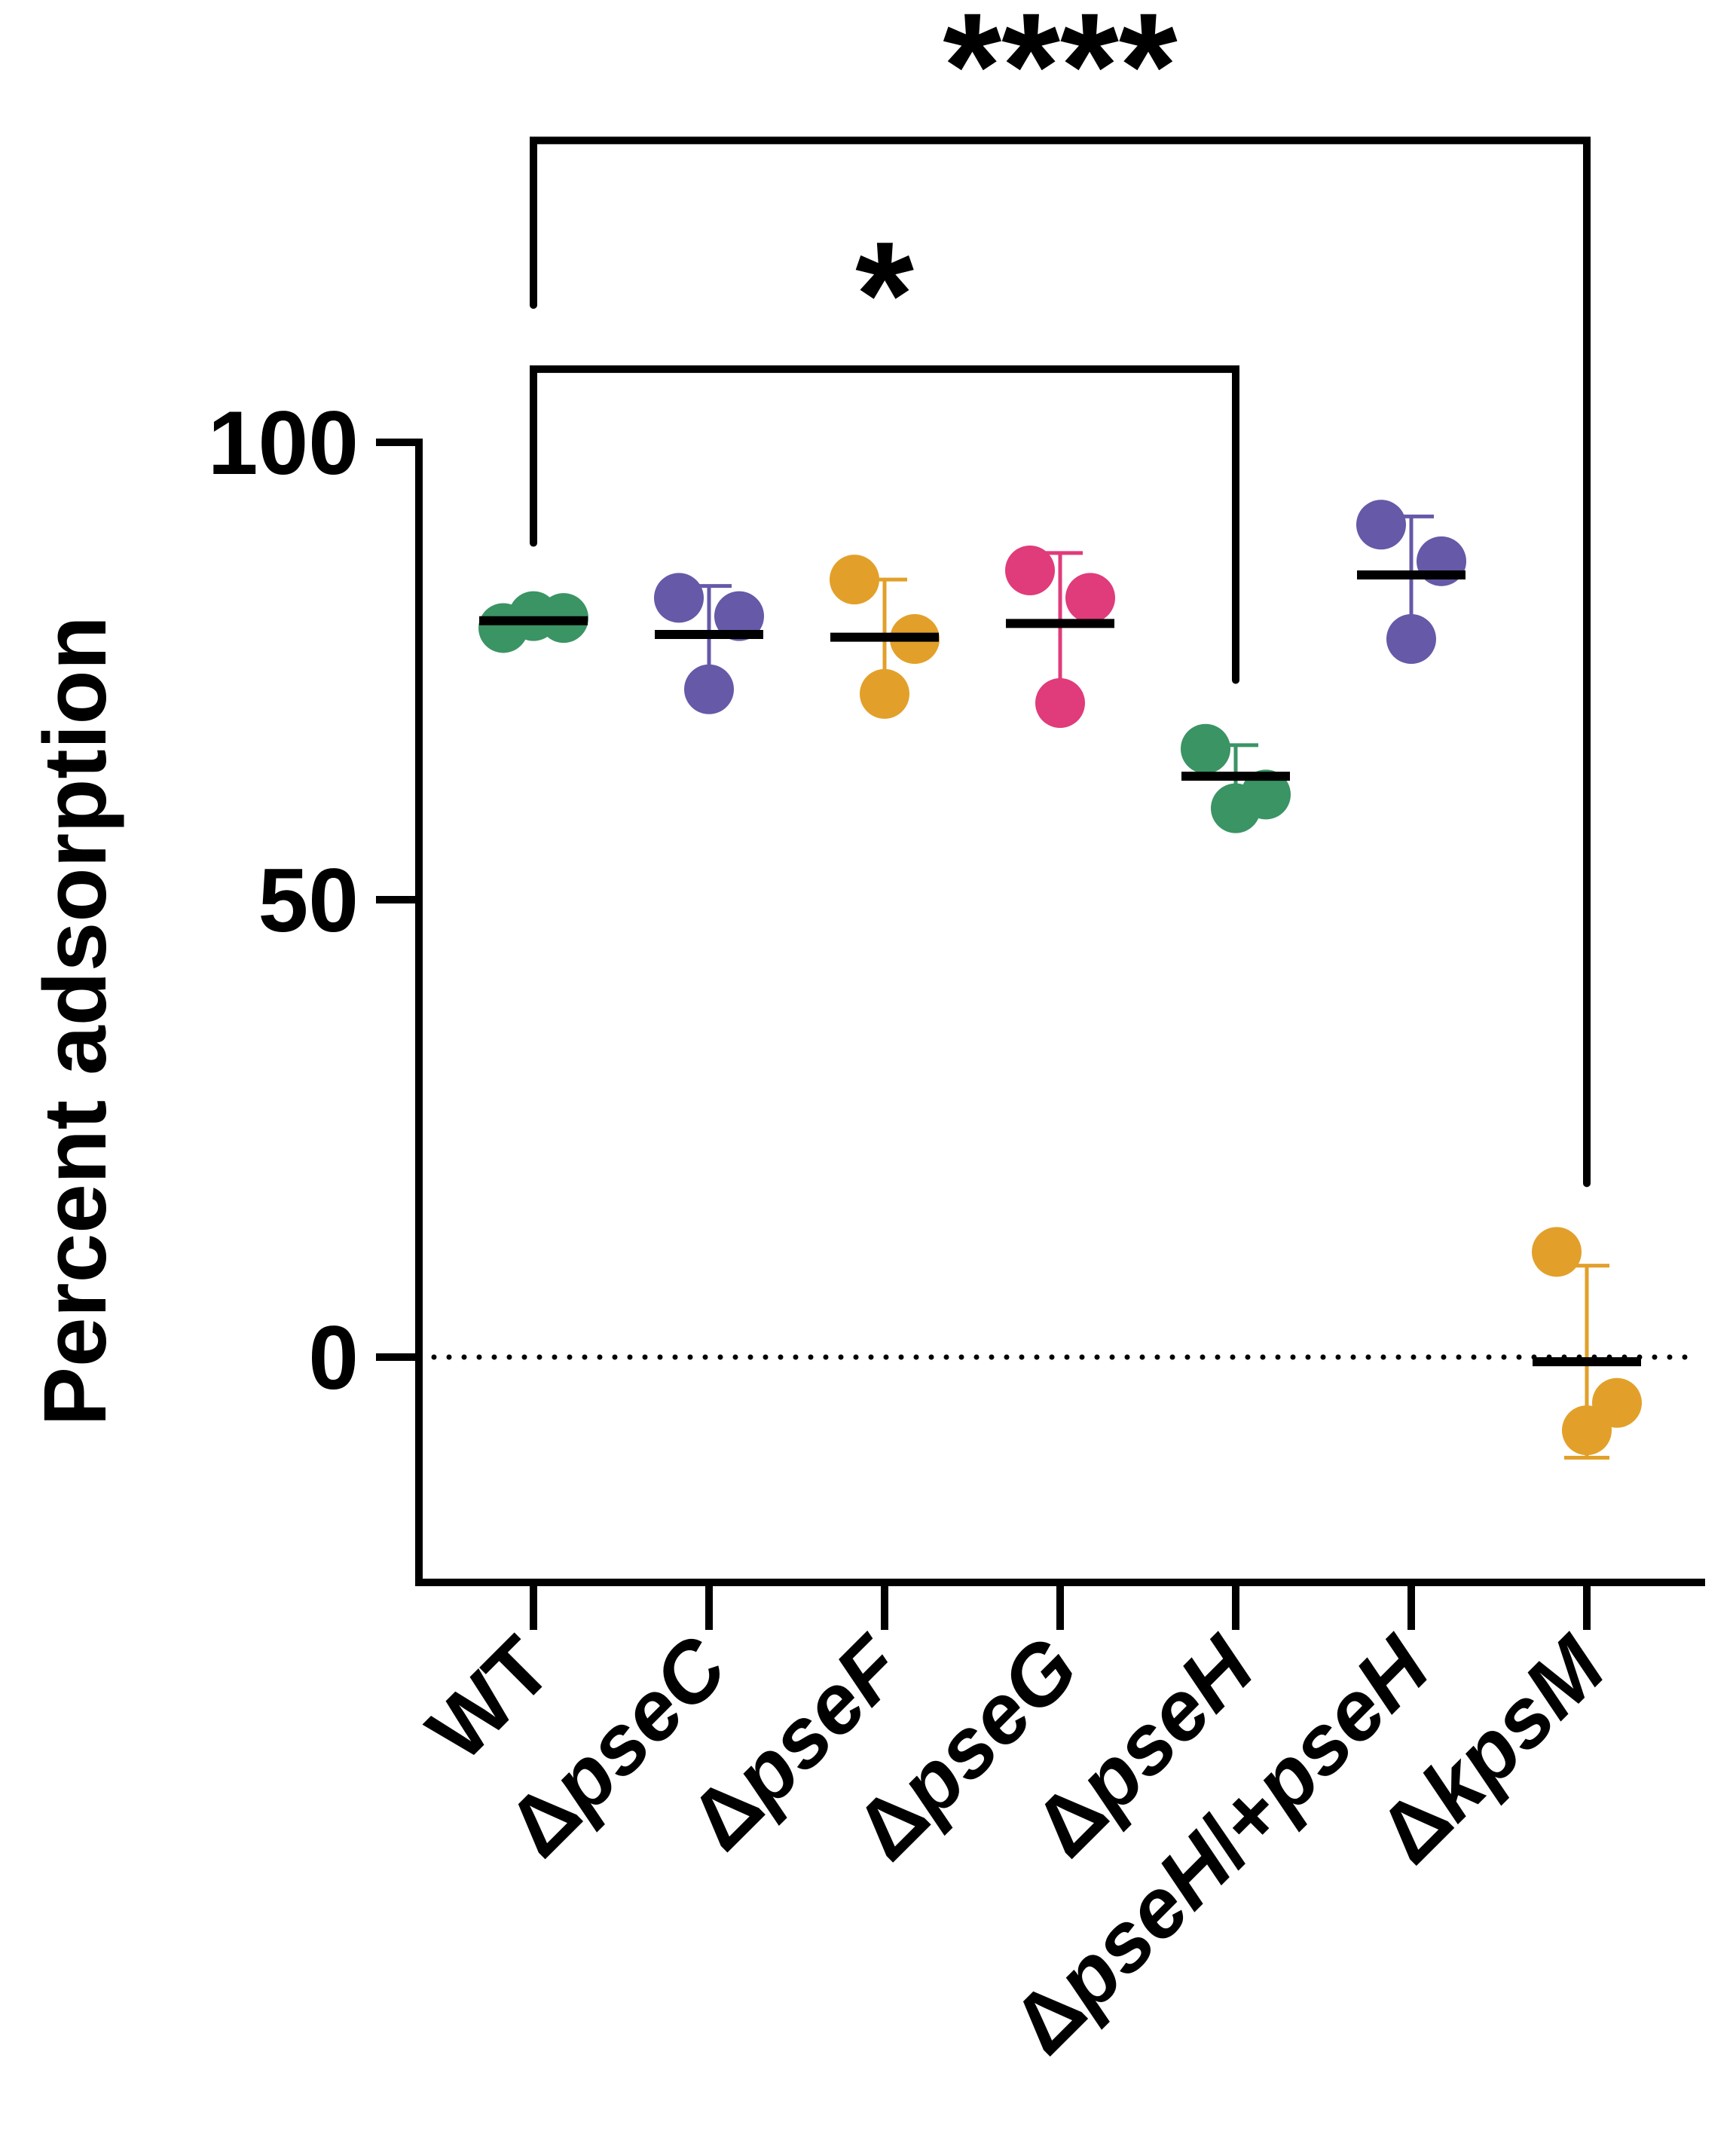 The width and height of the screenshot is (1736, 2134). I want to click on significance-label: ****, so click(1060, 75).